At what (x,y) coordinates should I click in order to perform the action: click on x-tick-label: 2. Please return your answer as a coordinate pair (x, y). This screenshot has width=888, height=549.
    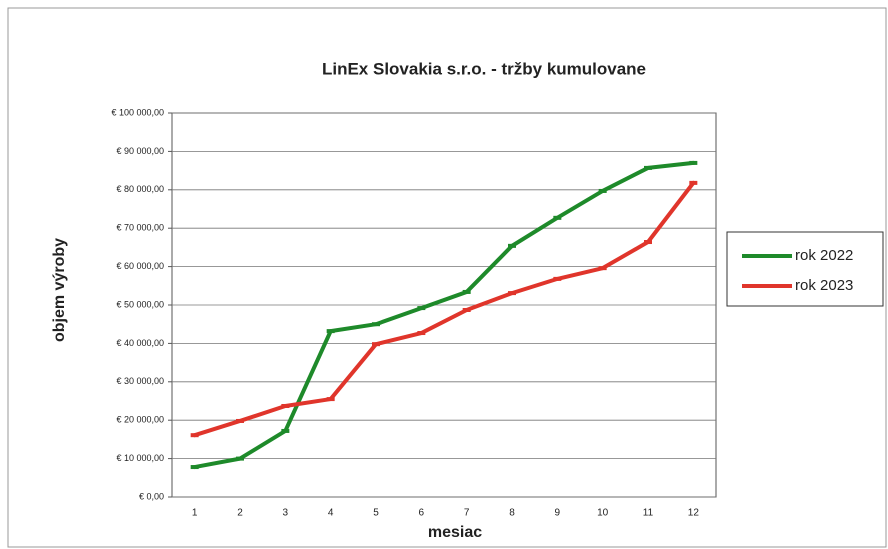
    Looking at the image, I should click on (240, 513).